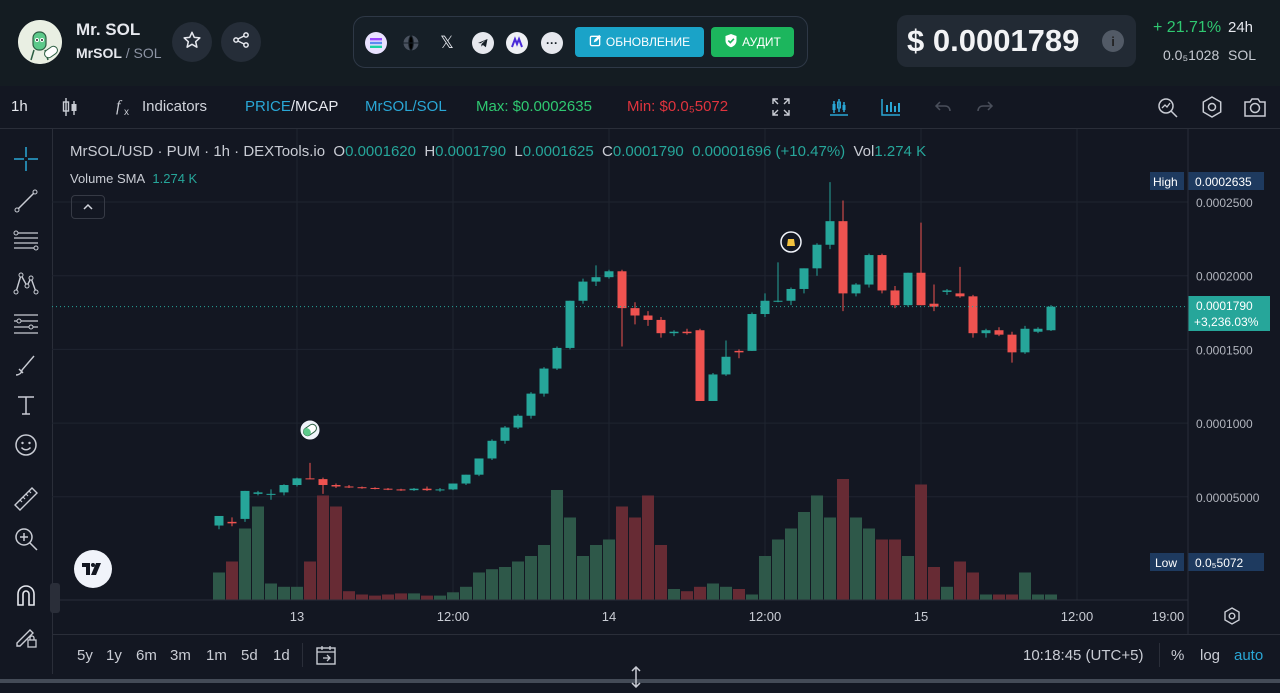 This screenshot has width=1280, height=693. I want to click on current-price-box, so click(1229, 313).